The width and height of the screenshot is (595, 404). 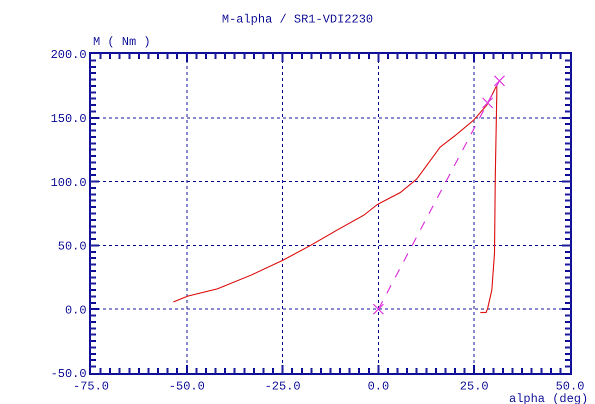 What do you see at coordinates (68, 119) in the screenshot?
I see `y-tick-label: 150.0` at bounding box center [68, 119].